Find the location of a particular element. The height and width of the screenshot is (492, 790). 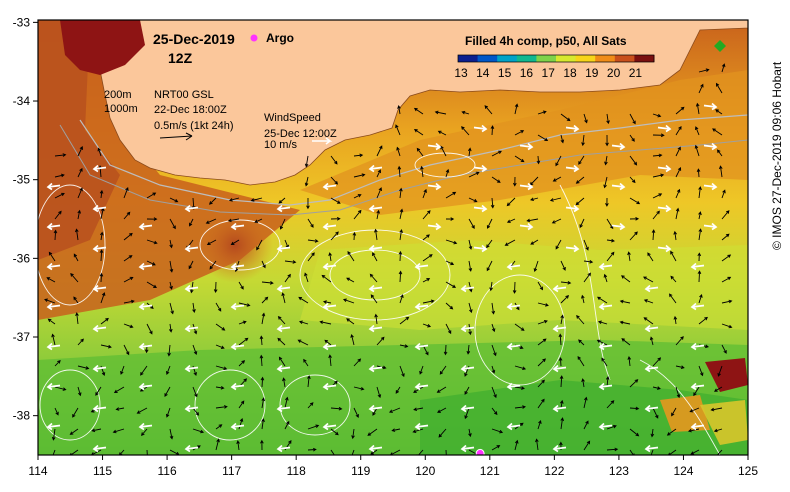

argo-legend-icon is located at coordinates (254, 38).